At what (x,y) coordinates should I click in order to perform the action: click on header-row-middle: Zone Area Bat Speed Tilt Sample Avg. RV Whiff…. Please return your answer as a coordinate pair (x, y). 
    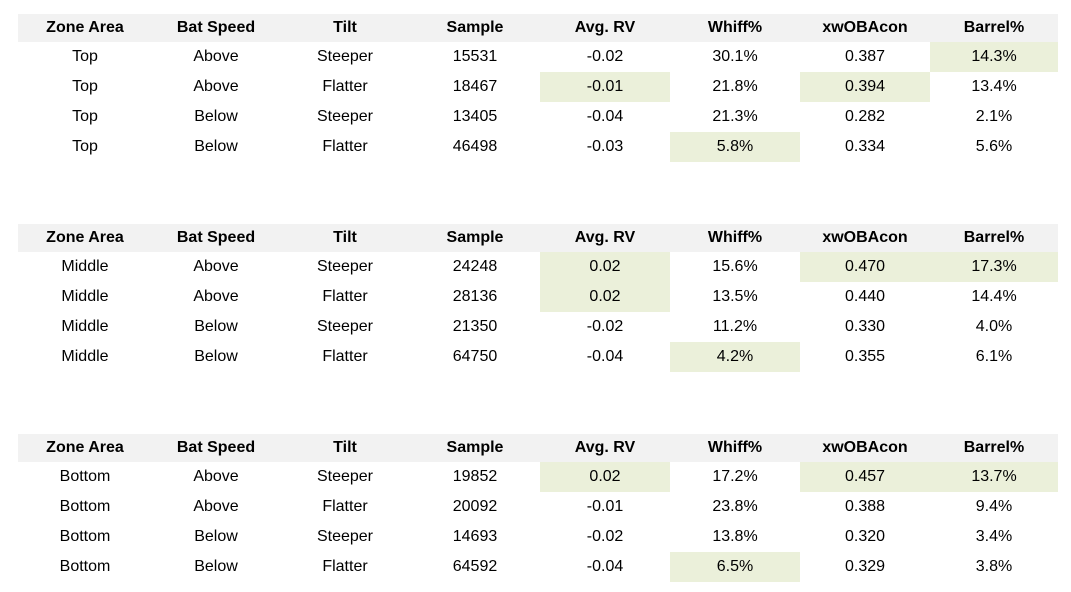
    Looking at the image, I should click on (538, 238).